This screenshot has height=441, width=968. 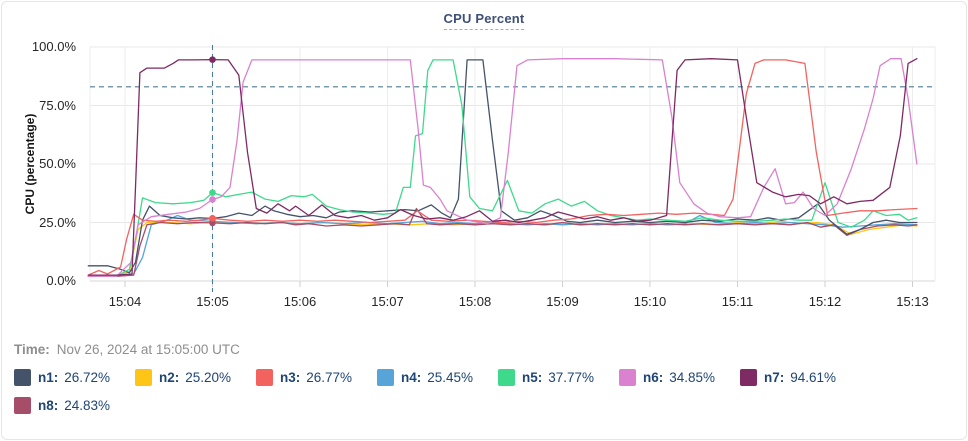 What do you see at coordinates (562, 301) in the screenshot?
I see `x-tick-label: 15:09` at bounding box center [562, 301].